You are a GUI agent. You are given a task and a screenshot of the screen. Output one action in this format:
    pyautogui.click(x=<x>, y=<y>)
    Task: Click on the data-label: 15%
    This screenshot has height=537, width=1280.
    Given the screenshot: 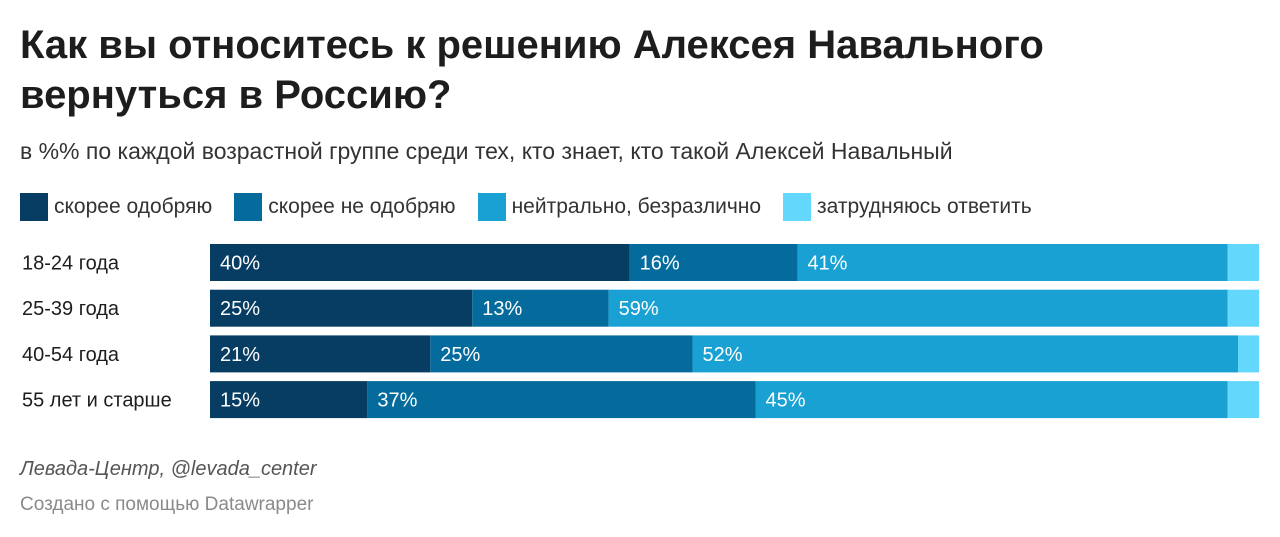 What is the action you would take?
    pyautogui.click(x=240, y=401)
    